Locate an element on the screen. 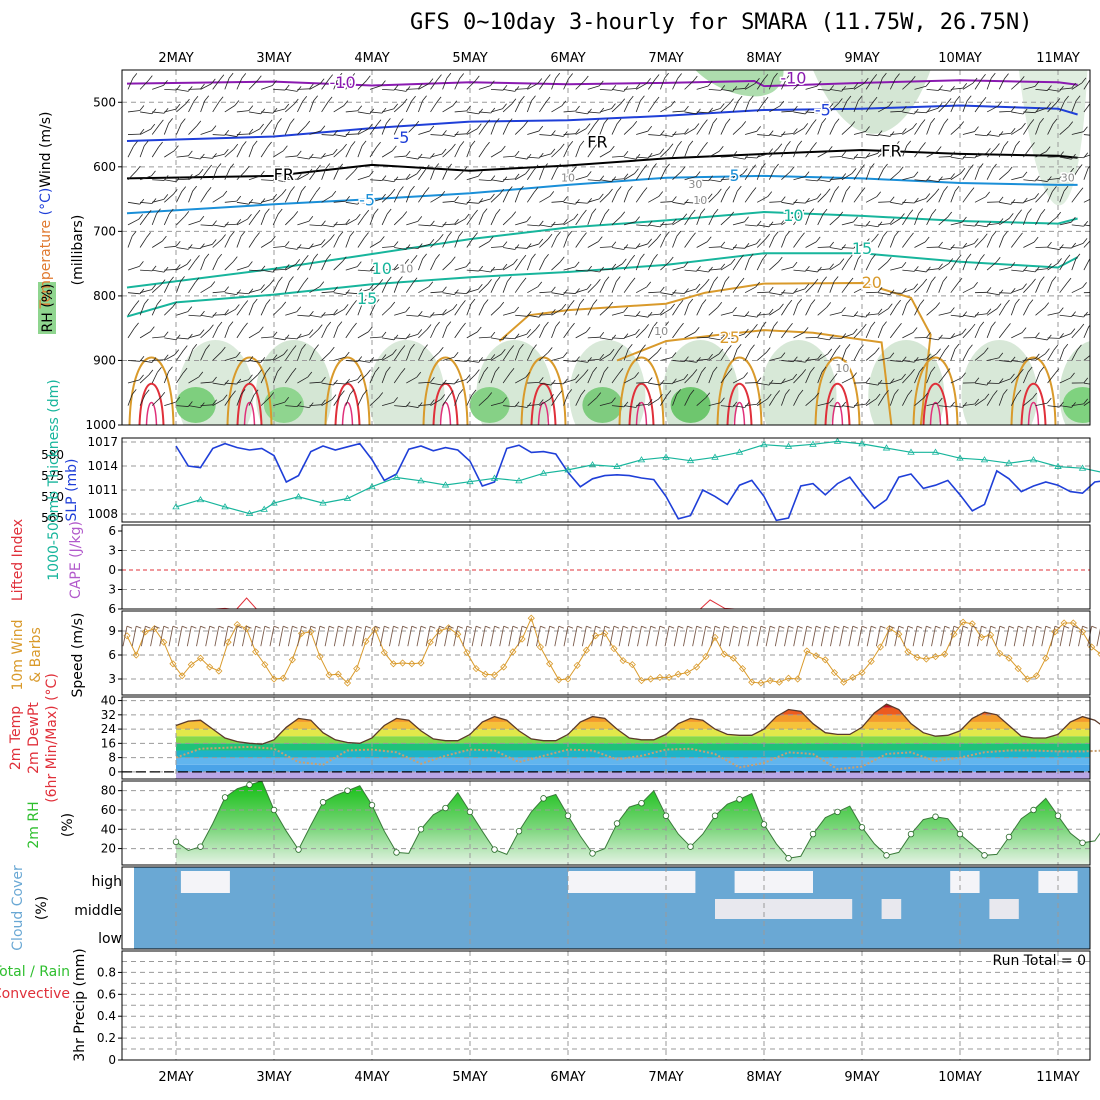  y-axis-label-thickness: 1000-500mb Thickness (dm) is located at coordinates (54, 479).